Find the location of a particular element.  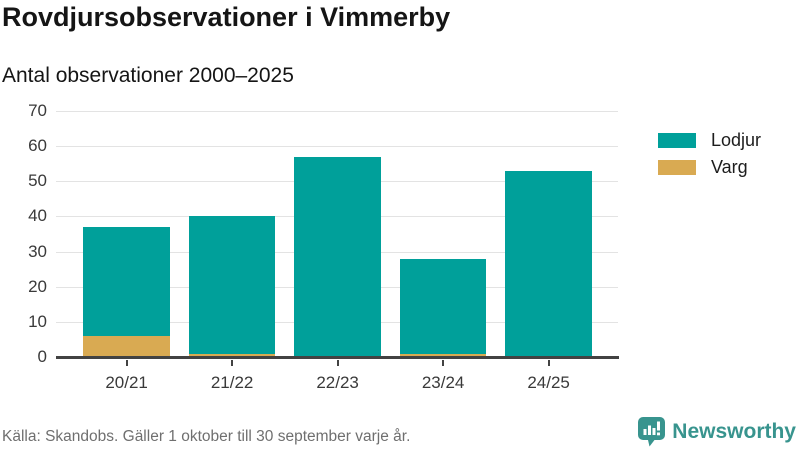

y-tick-label-40: 40 is located at coordinates (37, 216).